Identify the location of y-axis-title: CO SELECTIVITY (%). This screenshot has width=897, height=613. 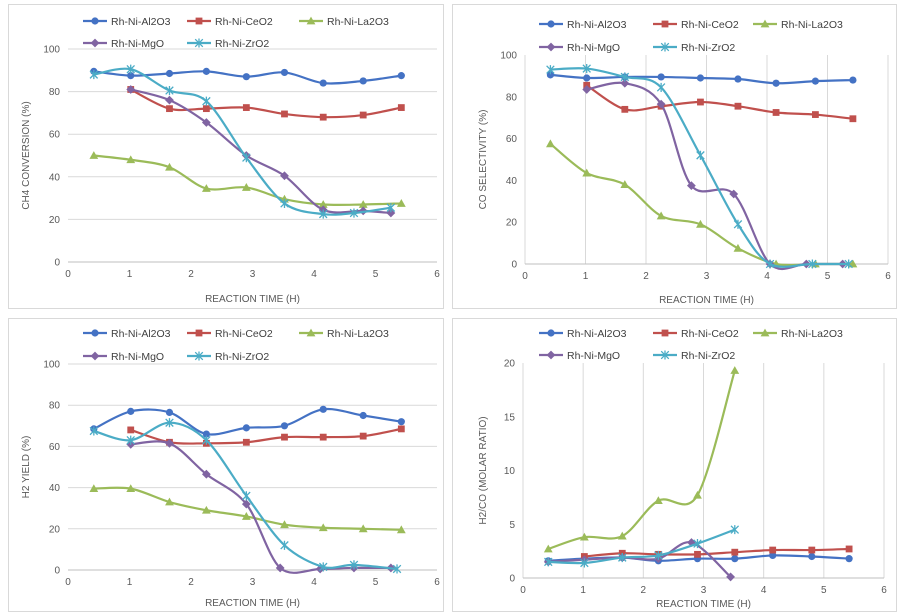
(483, 160).